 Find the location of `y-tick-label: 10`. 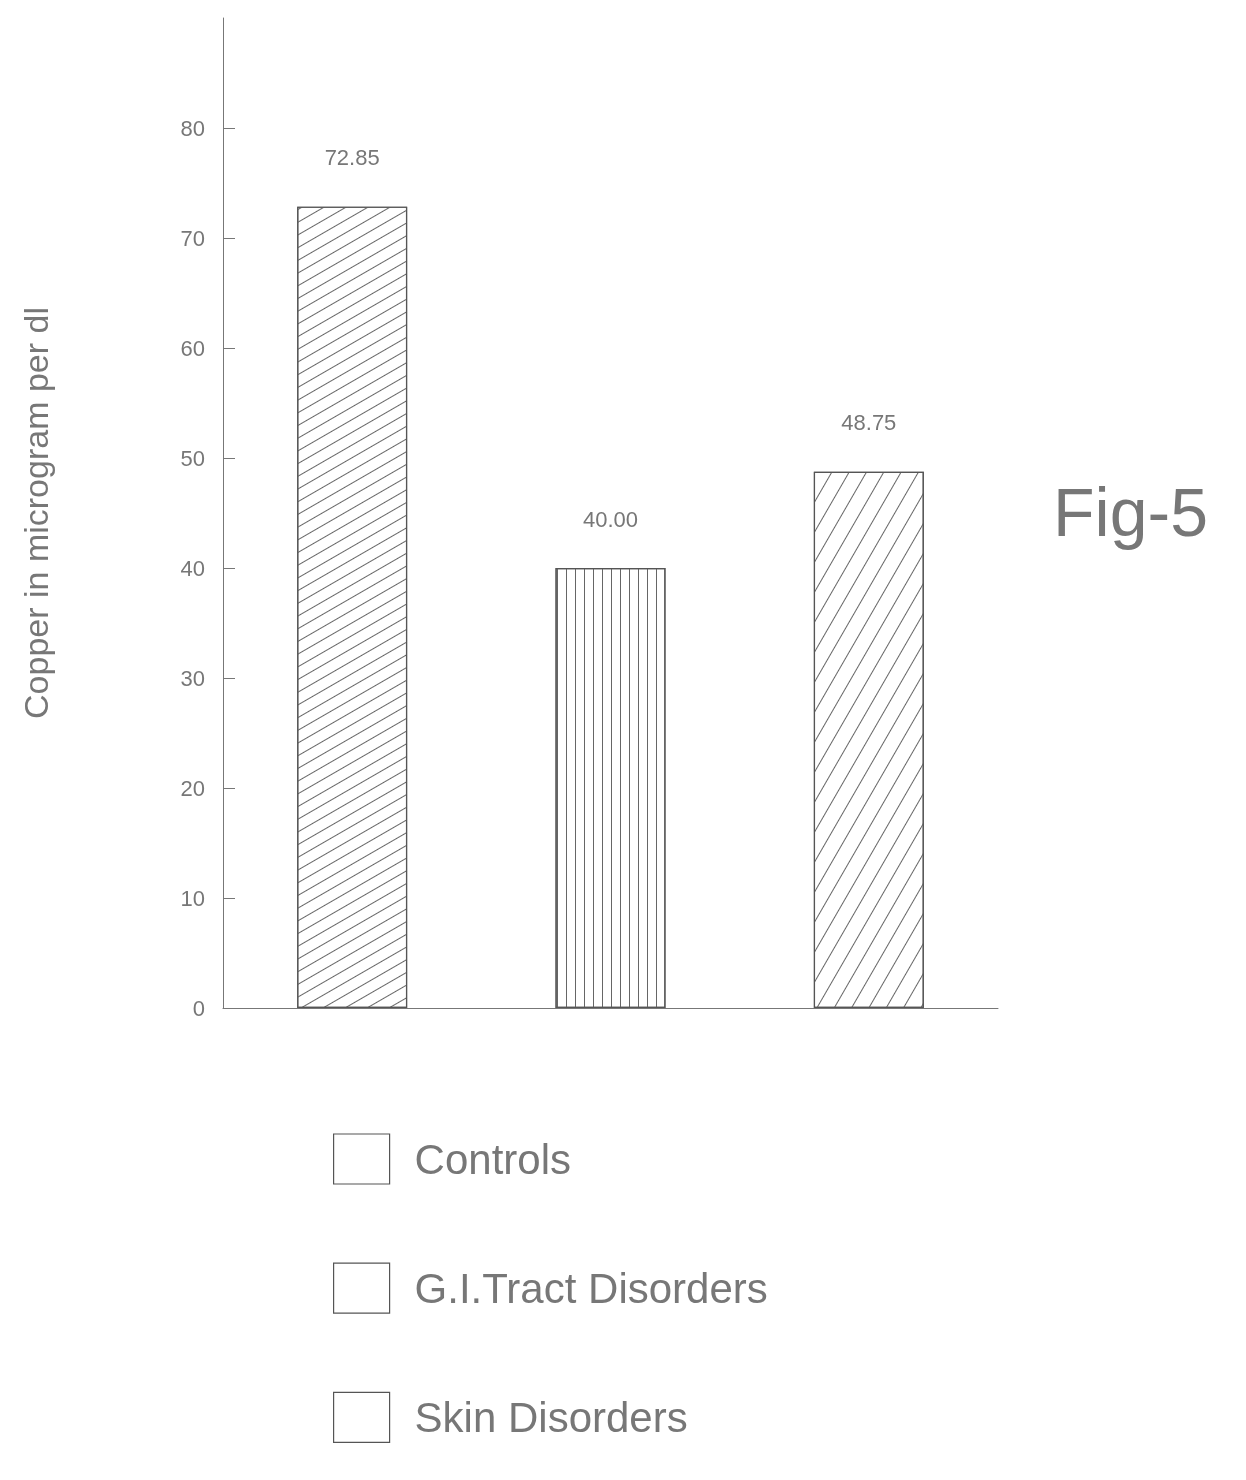

y-tick-label: 10 is located at coordinates (192, 898).